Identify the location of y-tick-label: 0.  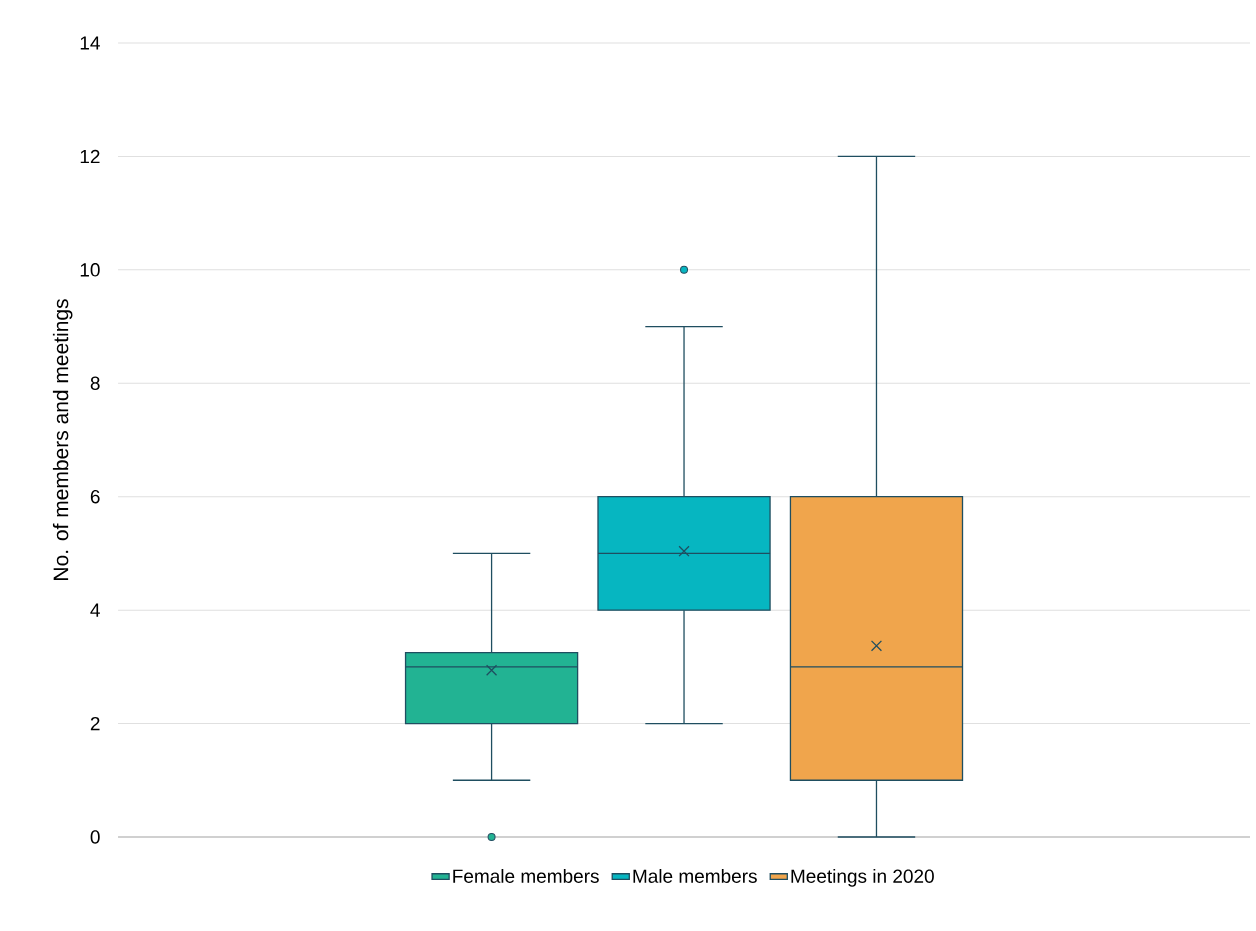
(95, 837).